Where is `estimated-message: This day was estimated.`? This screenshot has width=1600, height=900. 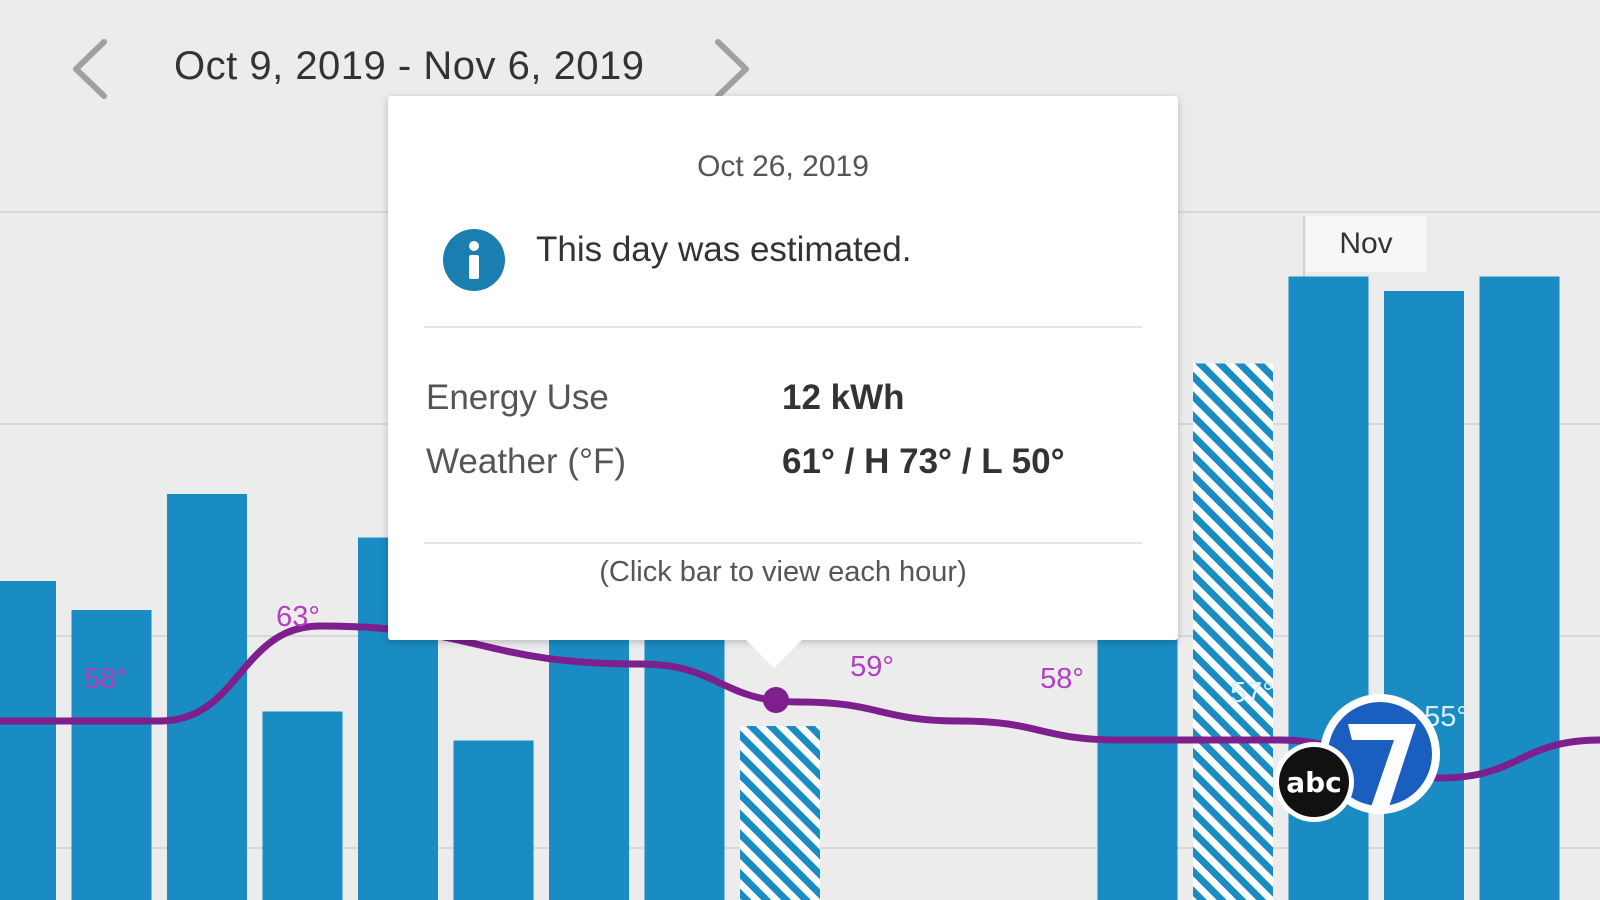 estimated-message: This day was estimated. is located at coordinates (724, 249).